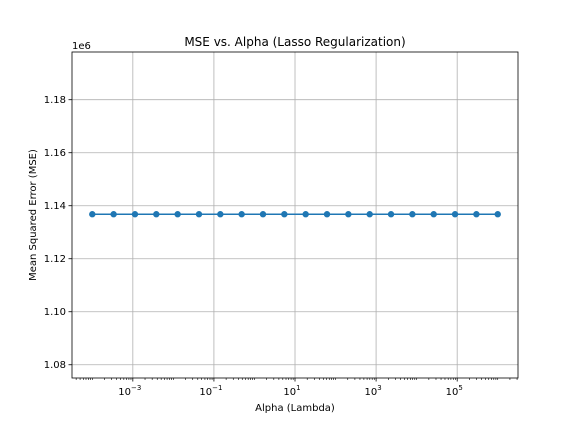 Image resolution: width=576 pixels, height=432 pixels. Describe the element at coordinates (55, 153) in the screenshot. I see `y-tick-label: 1.16` at that location.